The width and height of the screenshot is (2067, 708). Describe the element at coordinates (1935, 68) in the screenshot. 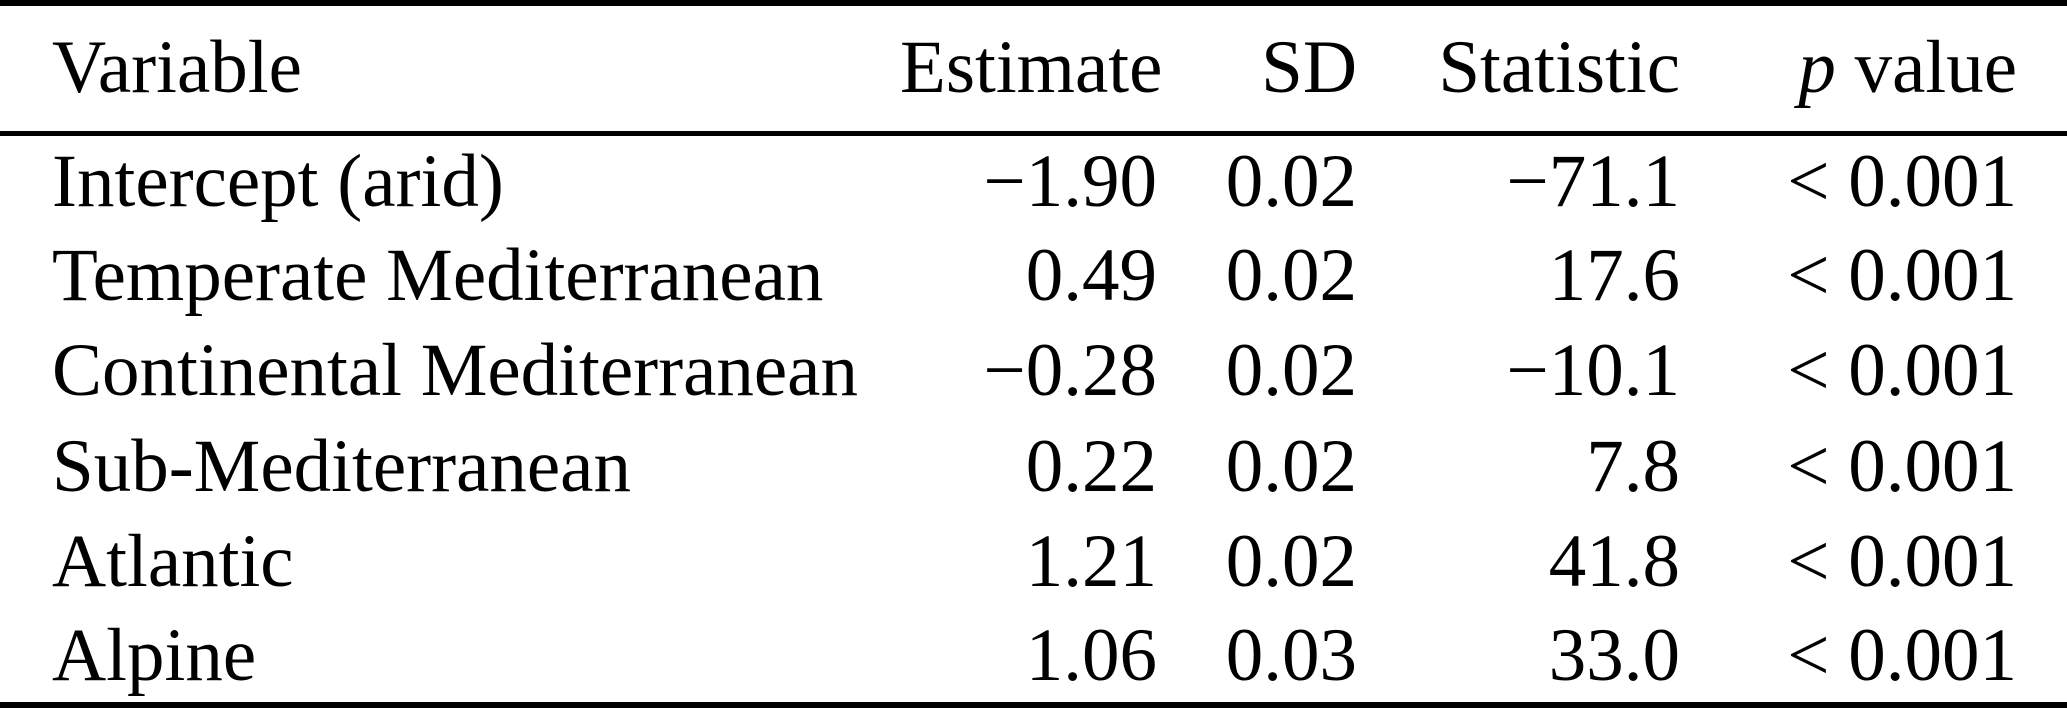

I see `p-value-word: value` at that location.